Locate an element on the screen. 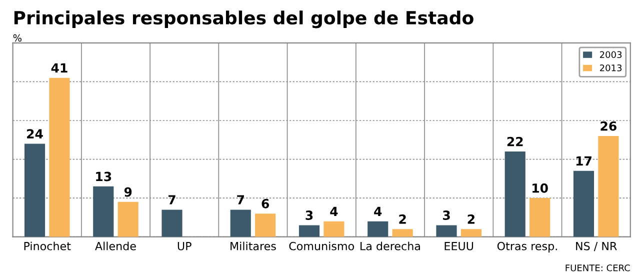  x-tick-label: Militares is located at coordinates (253, 246).